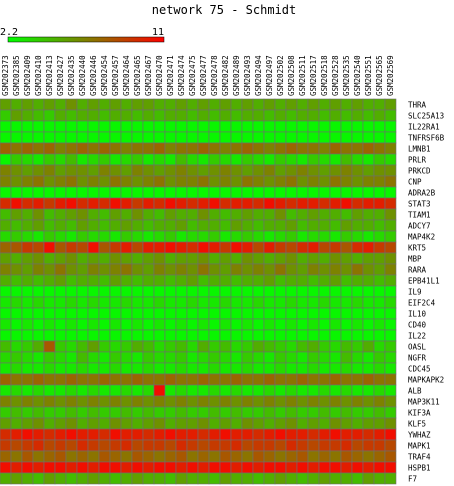 The image size is (454, 486). I want to click on row-label: EPB41L1, so click(424, 281).